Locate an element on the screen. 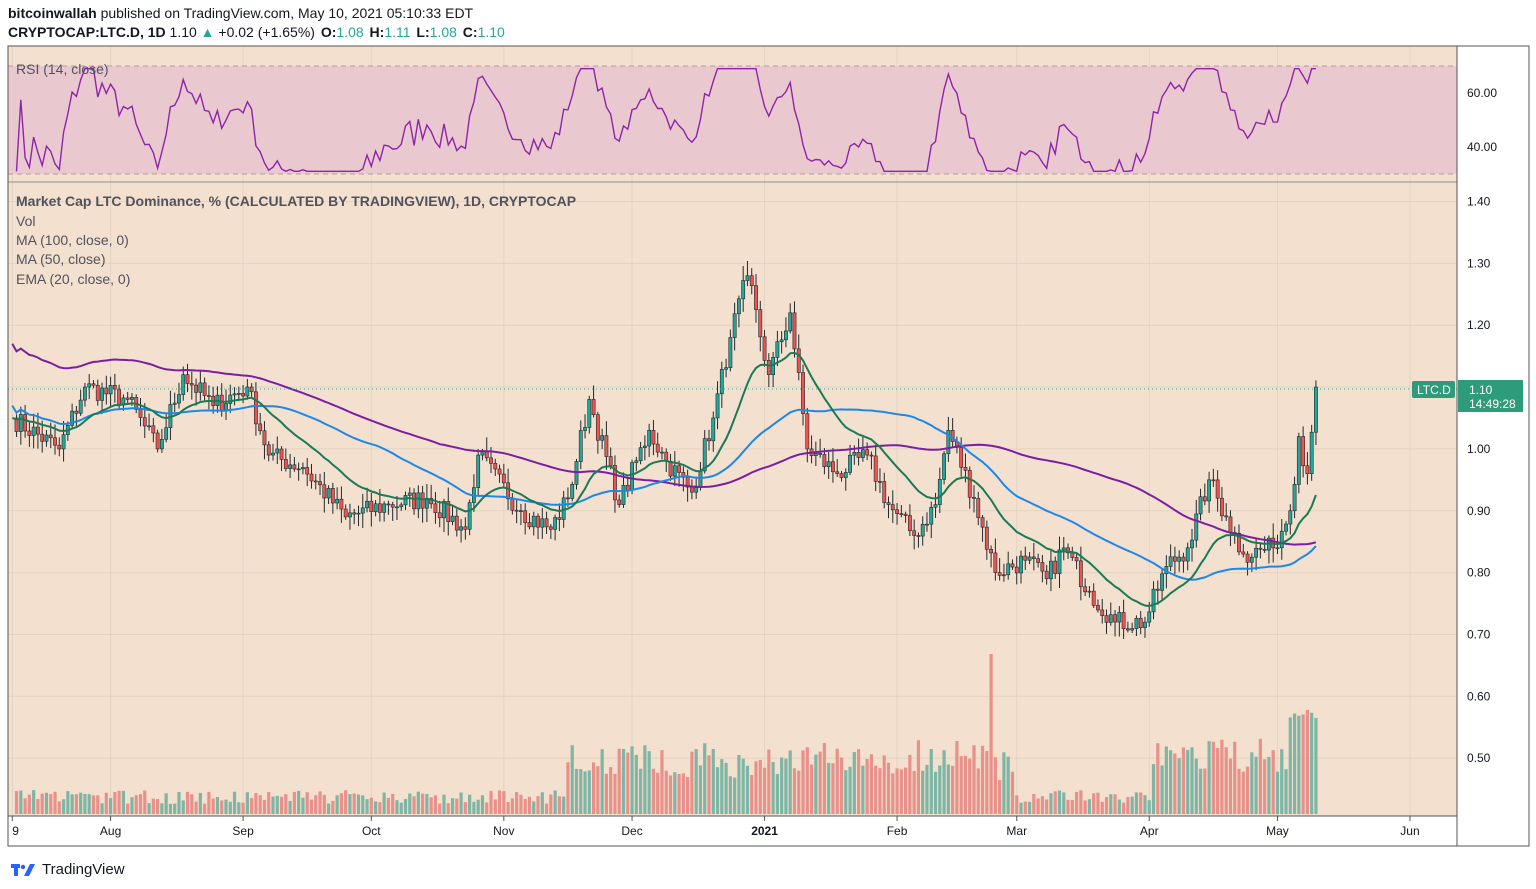  time-tick-label: Feb is located at coordinates (897, 831).